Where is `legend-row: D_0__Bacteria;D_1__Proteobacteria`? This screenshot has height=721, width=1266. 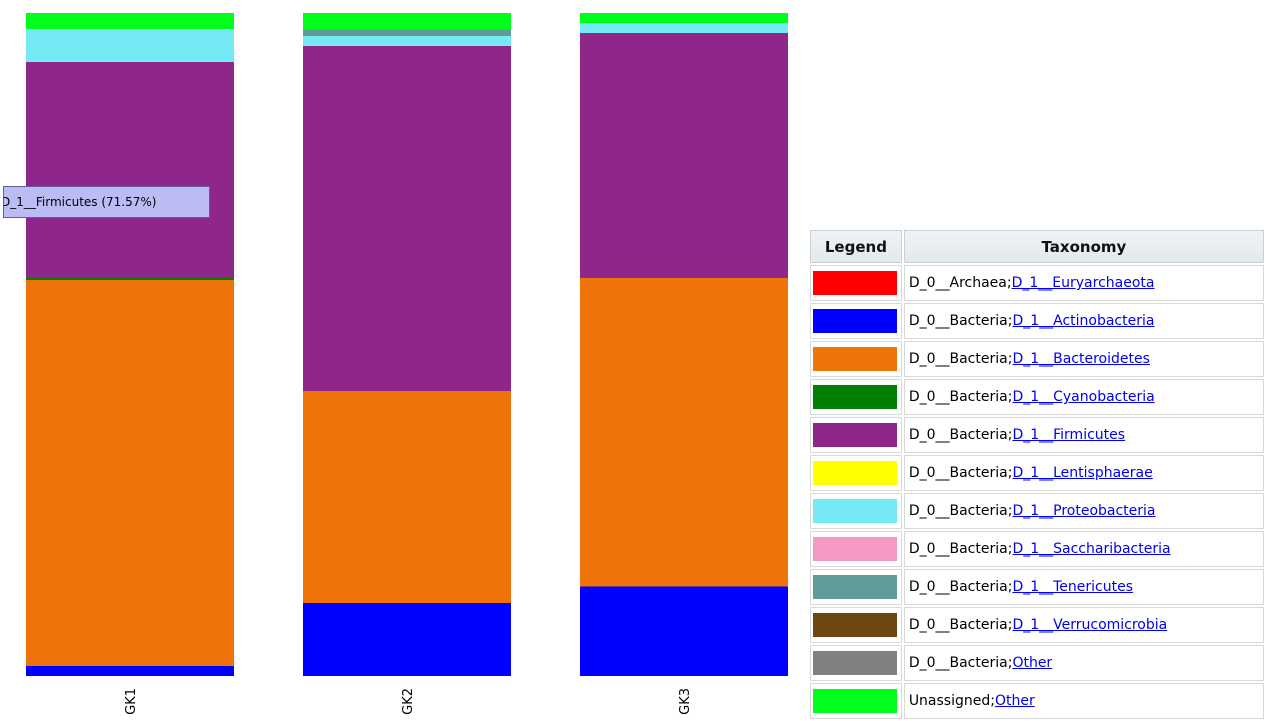
legend-row: D_0__Bacteria;D_1__Proteobacteria is located at coordinates (1037, 511).